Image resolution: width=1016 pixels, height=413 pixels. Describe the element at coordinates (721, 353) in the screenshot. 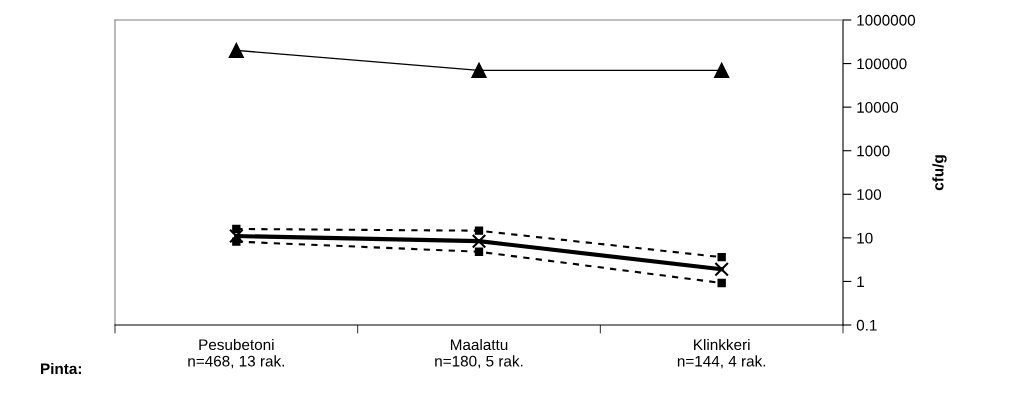

I see `x-tick-label: Klinkkeri n=144, 4 rak.` at that location.